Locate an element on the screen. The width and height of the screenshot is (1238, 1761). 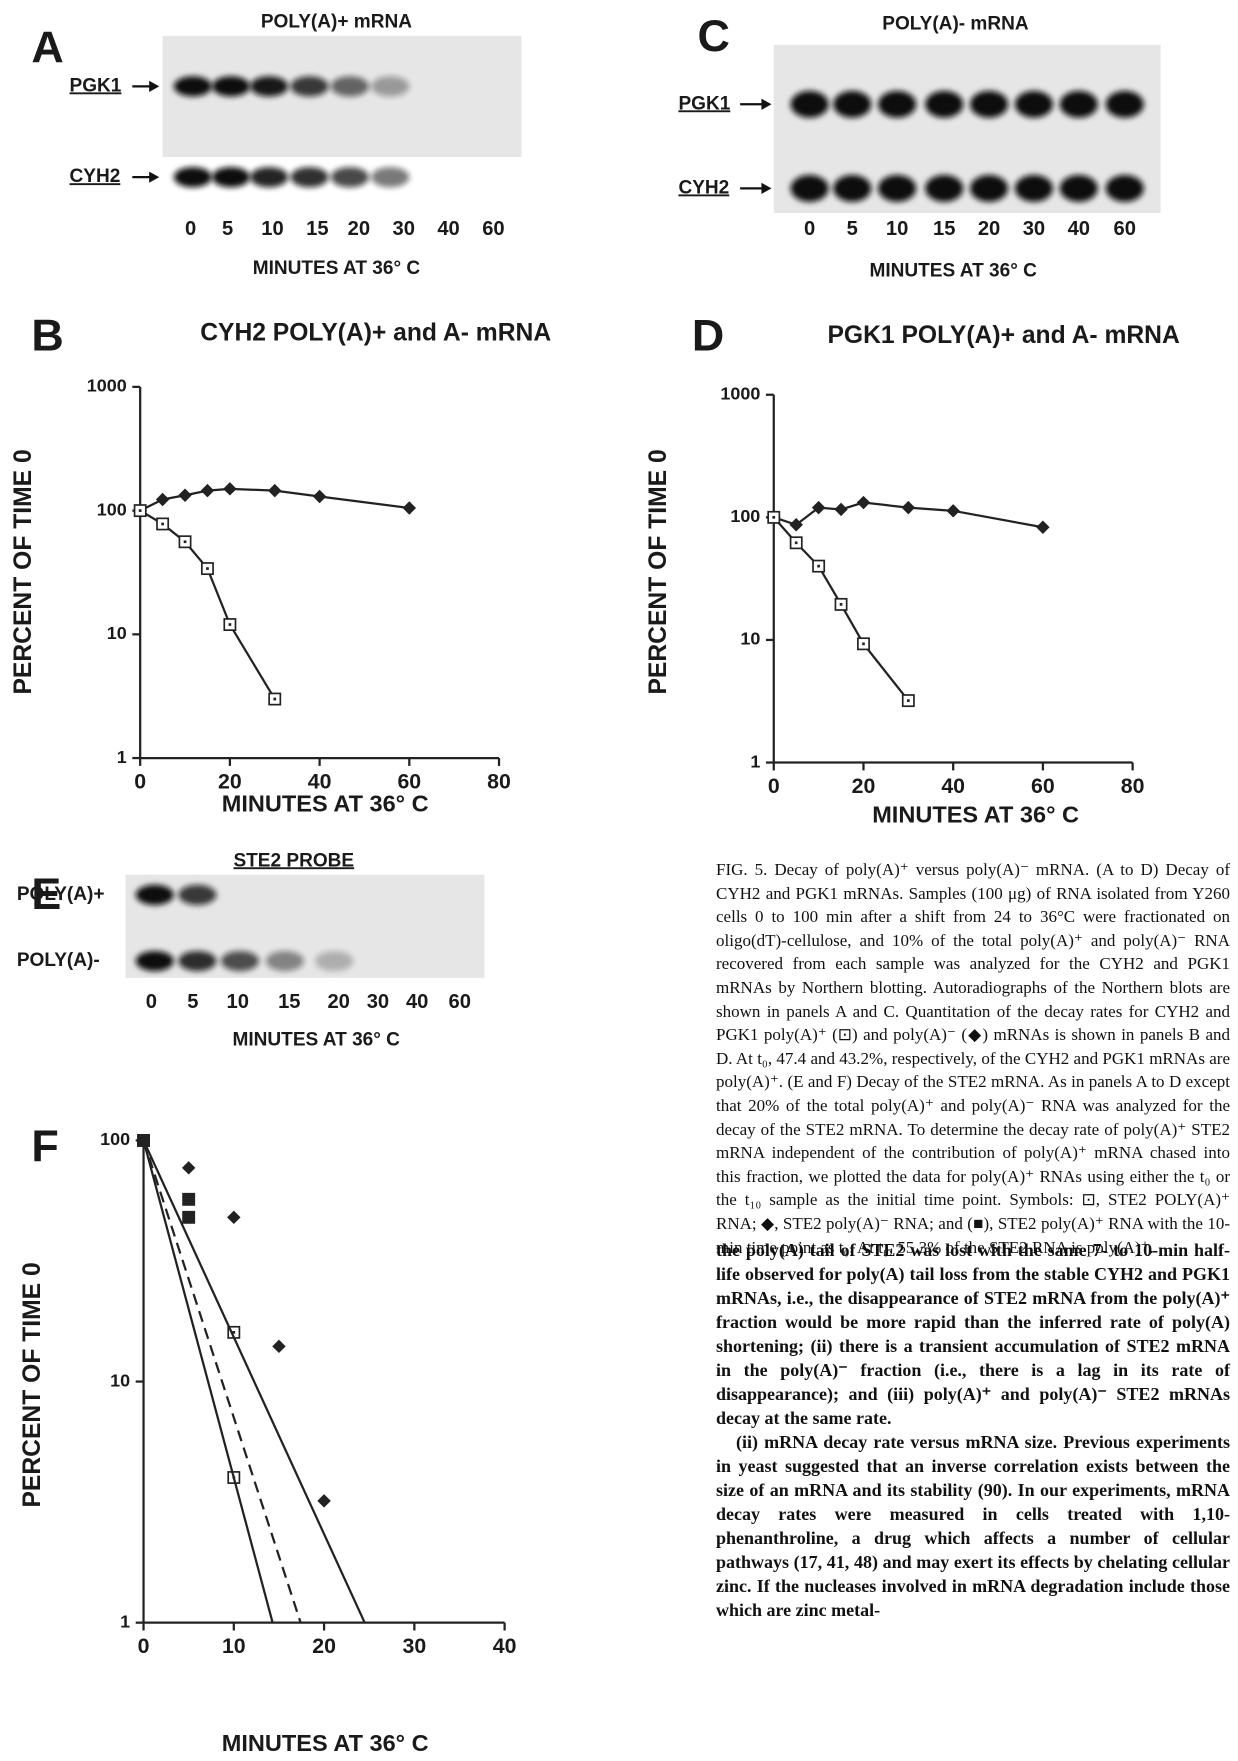
axis-label: MINUTES AT 36° C is located at coordinates (337, 268).